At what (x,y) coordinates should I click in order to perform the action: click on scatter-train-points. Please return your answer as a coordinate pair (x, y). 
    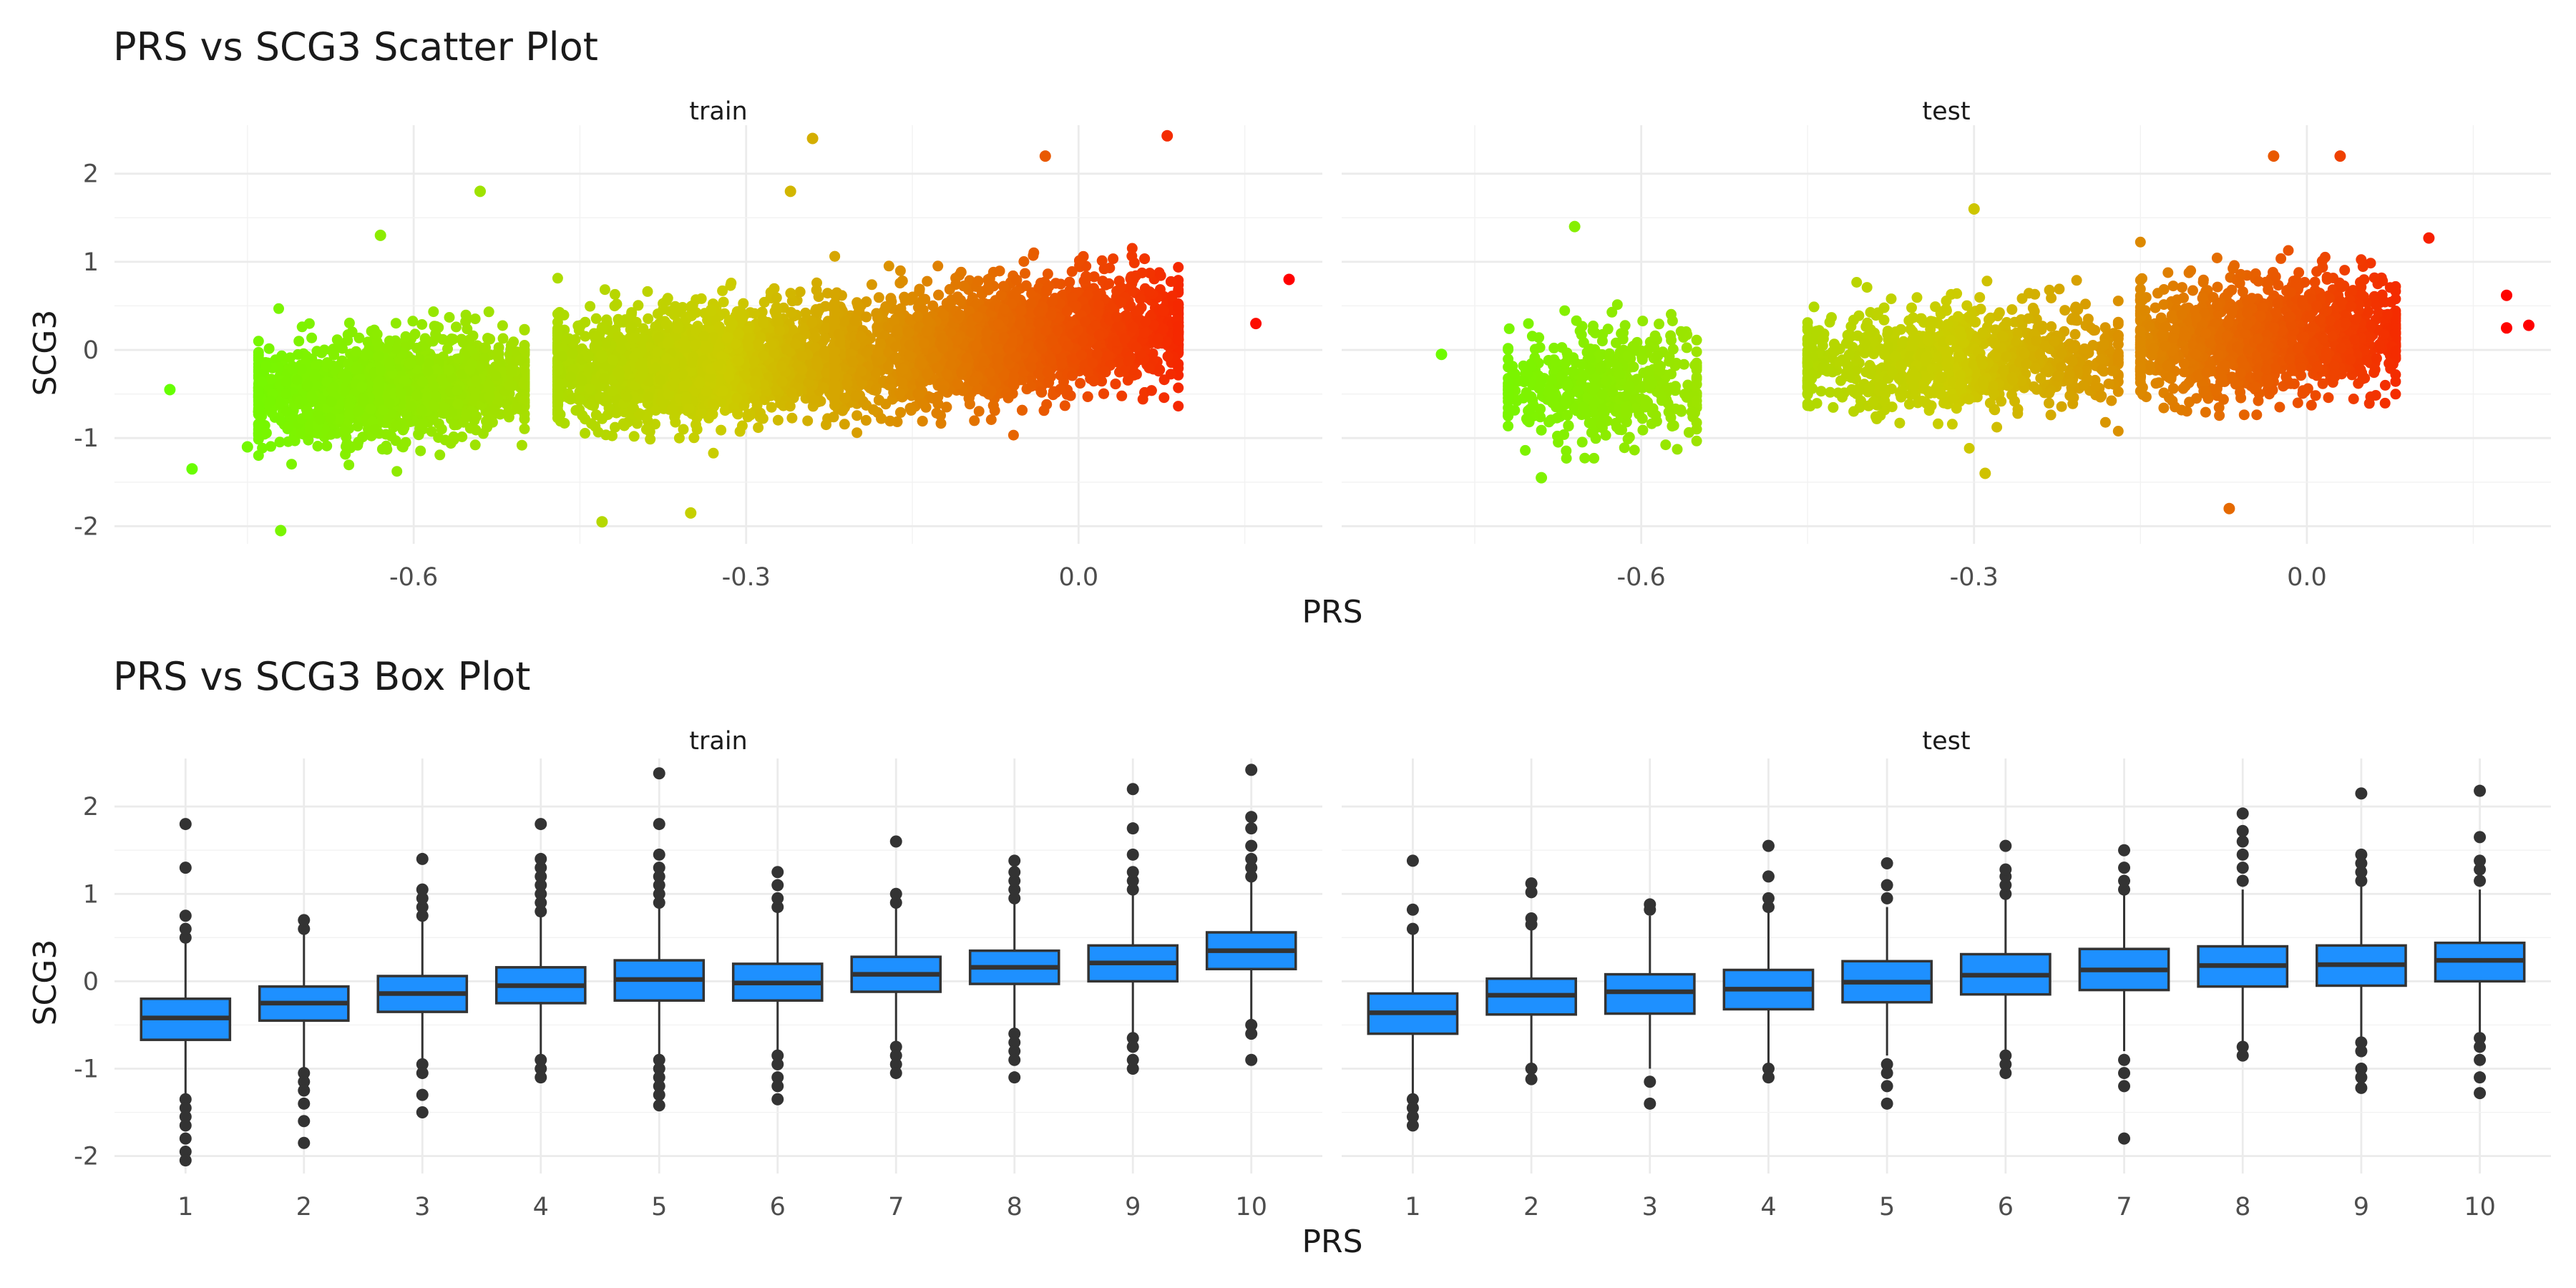
    Looking at the image, I should click on (729, 333).